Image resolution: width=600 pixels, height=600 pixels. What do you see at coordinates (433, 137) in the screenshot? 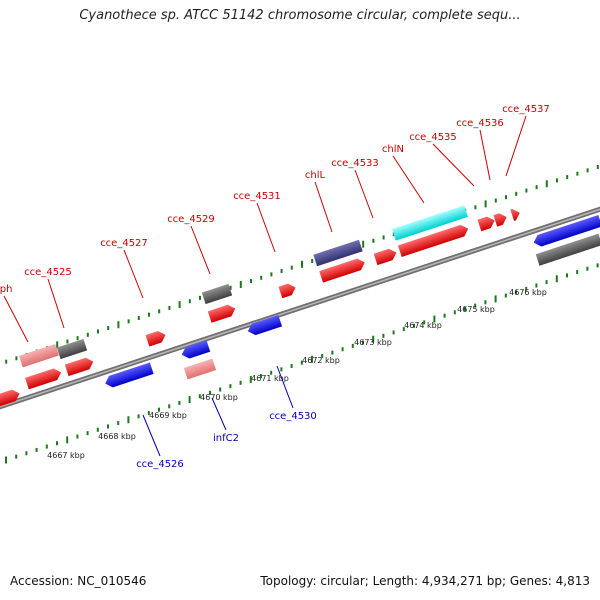
I see `gene-label-cce-4535: cce_4535` at bounding box center [433, 137].